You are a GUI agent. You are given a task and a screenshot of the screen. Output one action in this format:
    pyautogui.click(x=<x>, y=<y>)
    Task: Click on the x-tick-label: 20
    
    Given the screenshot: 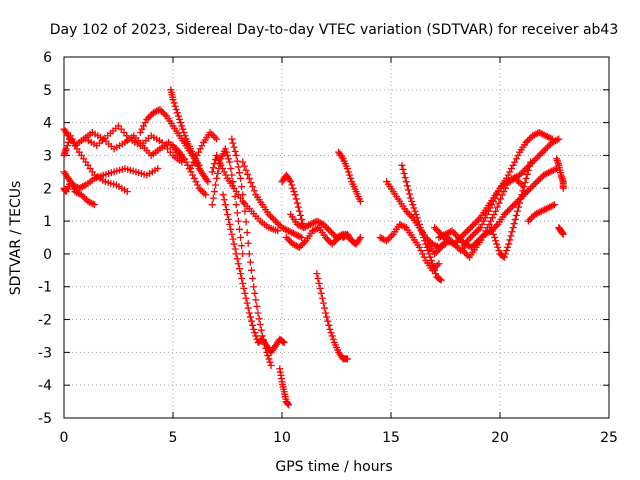 What is the action you would take?
    pyautogui.click(x=500, y=438)
    